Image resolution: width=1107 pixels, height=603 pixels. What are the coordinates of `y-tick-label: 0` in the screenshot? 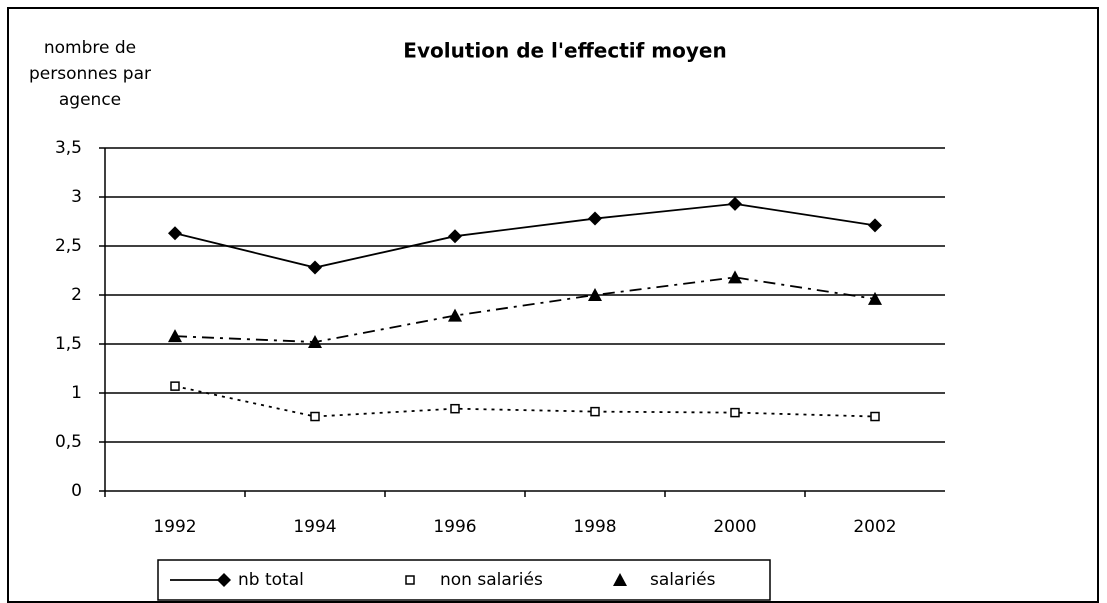 It's located at (76, 491).